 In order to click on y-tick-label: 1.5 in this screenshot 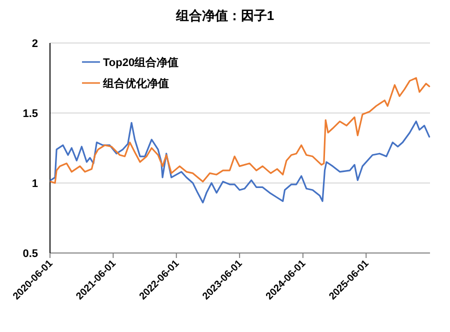, I will do `click(30, 114)`.